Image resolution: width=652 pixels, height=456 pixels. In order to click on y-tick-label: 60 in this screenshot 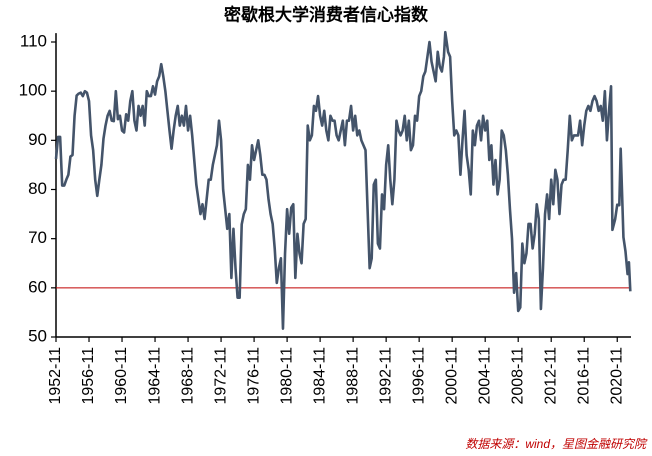, I will do `click(37, 286)`.